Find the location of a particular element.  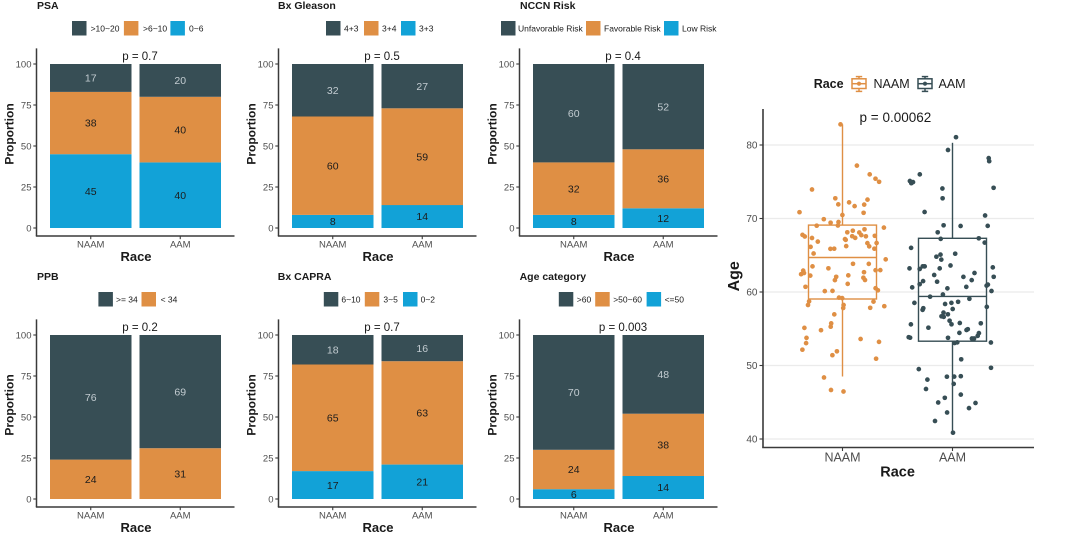

svg-text: >60 is located at coordinates (584, 300).